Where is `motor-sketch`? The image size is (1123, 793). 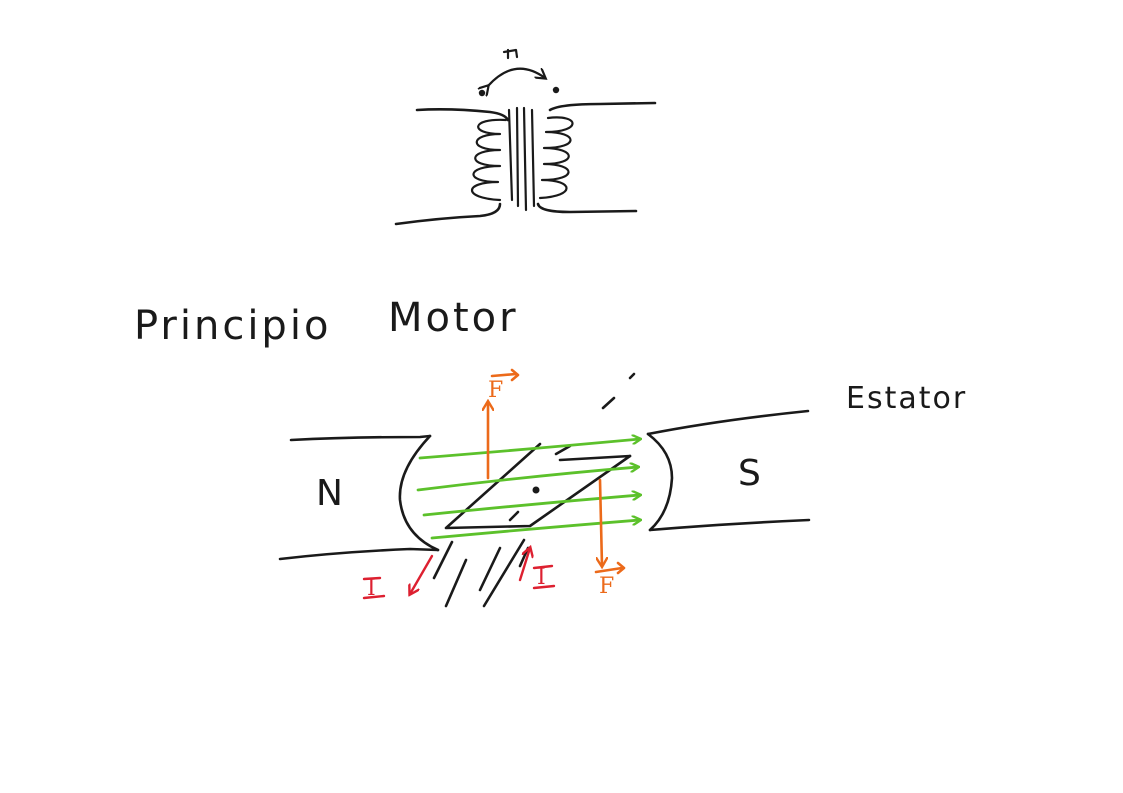
motor-sketch is located at coordinates (544, 488).